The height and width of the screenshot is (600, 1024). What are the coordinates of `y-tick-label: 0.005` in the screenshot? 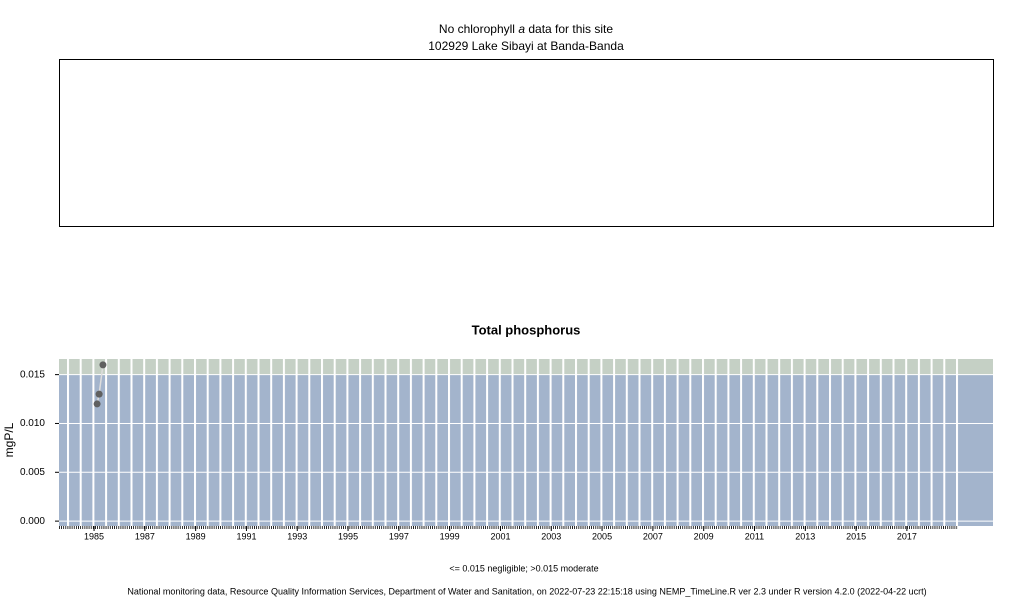 It's located at (32, 472).